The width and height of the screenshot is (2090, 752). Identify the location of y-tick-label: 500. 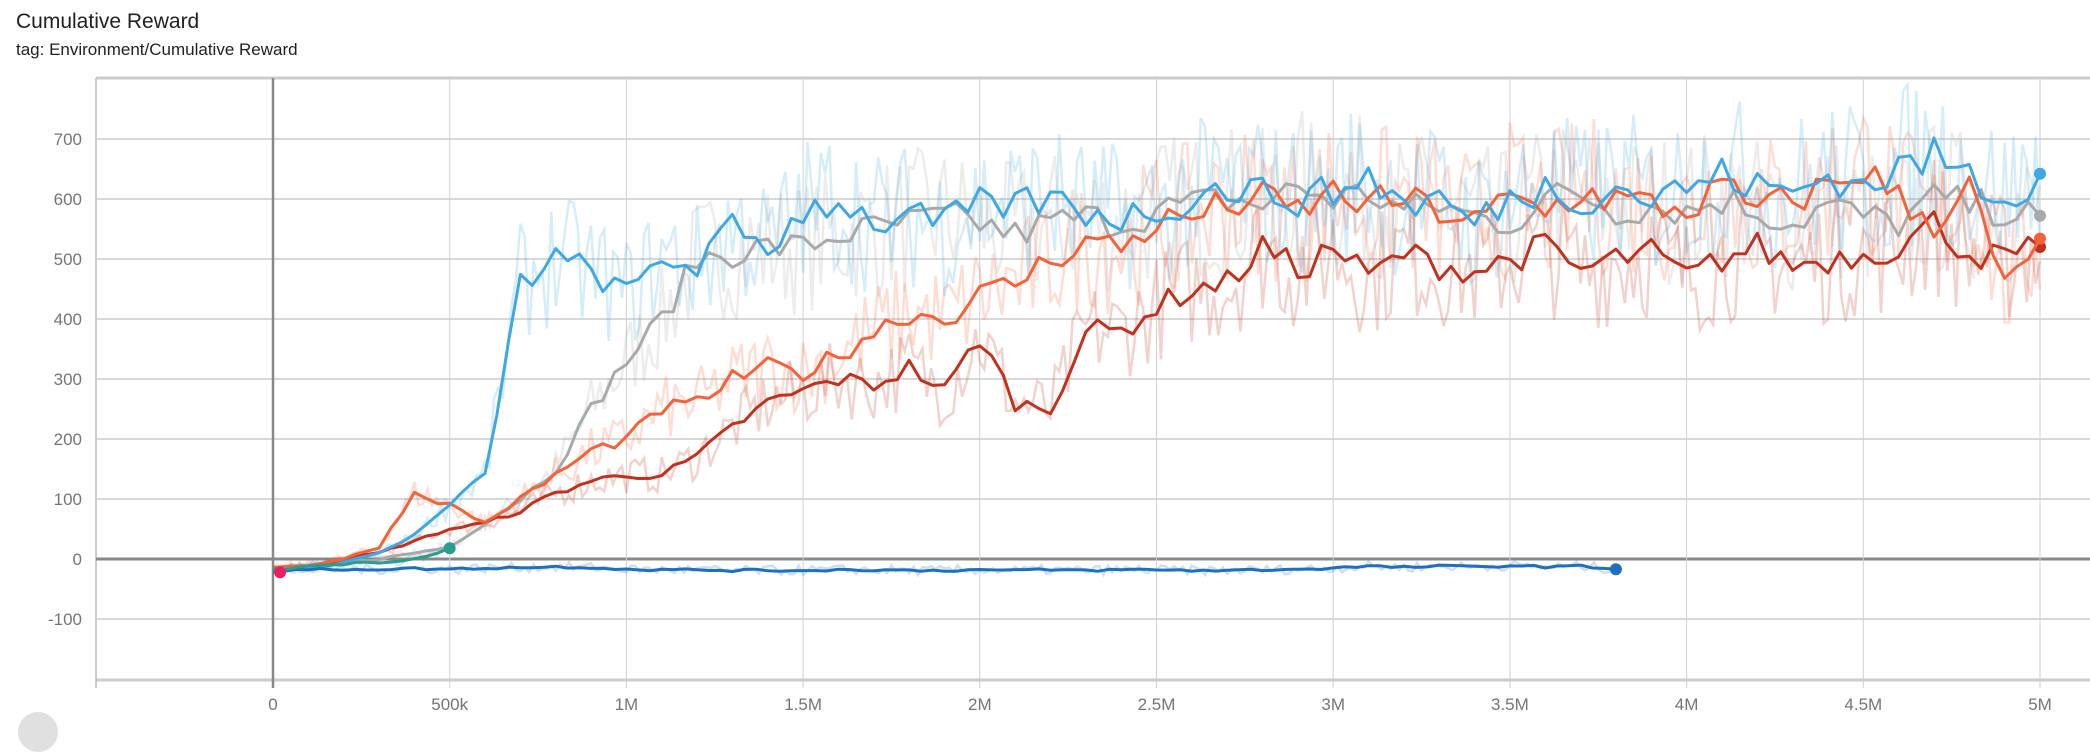
(68, 259).